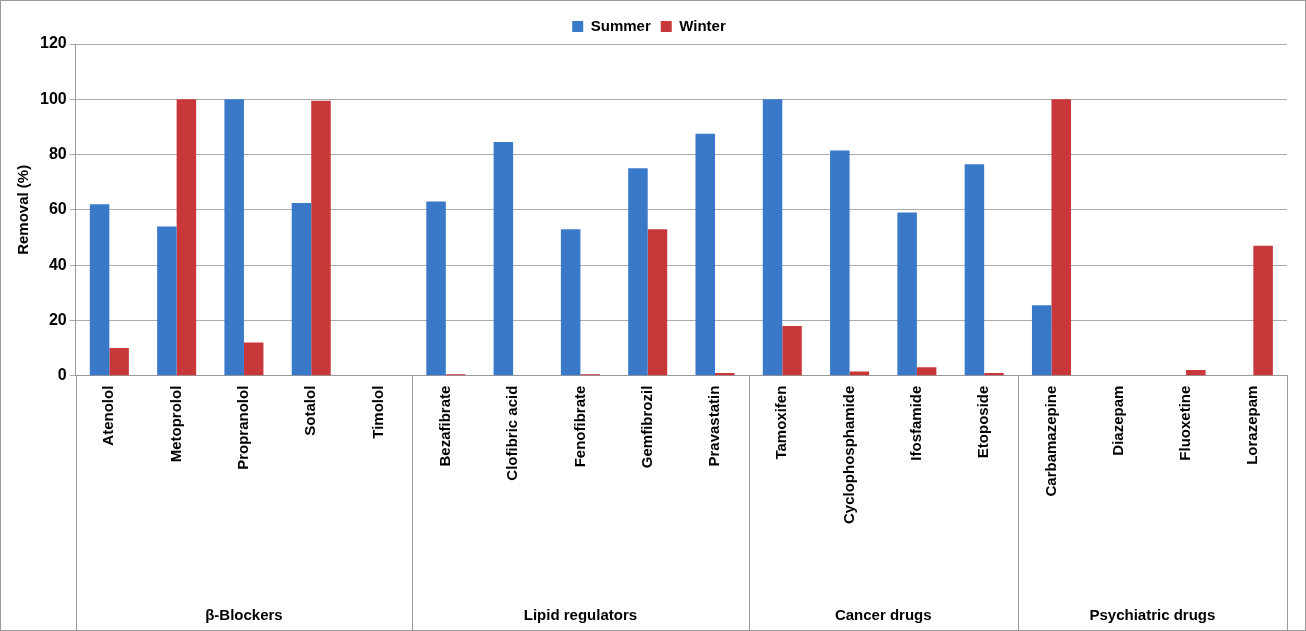  I want to click on x-tick-label: Atenolol, so click(108, 415).